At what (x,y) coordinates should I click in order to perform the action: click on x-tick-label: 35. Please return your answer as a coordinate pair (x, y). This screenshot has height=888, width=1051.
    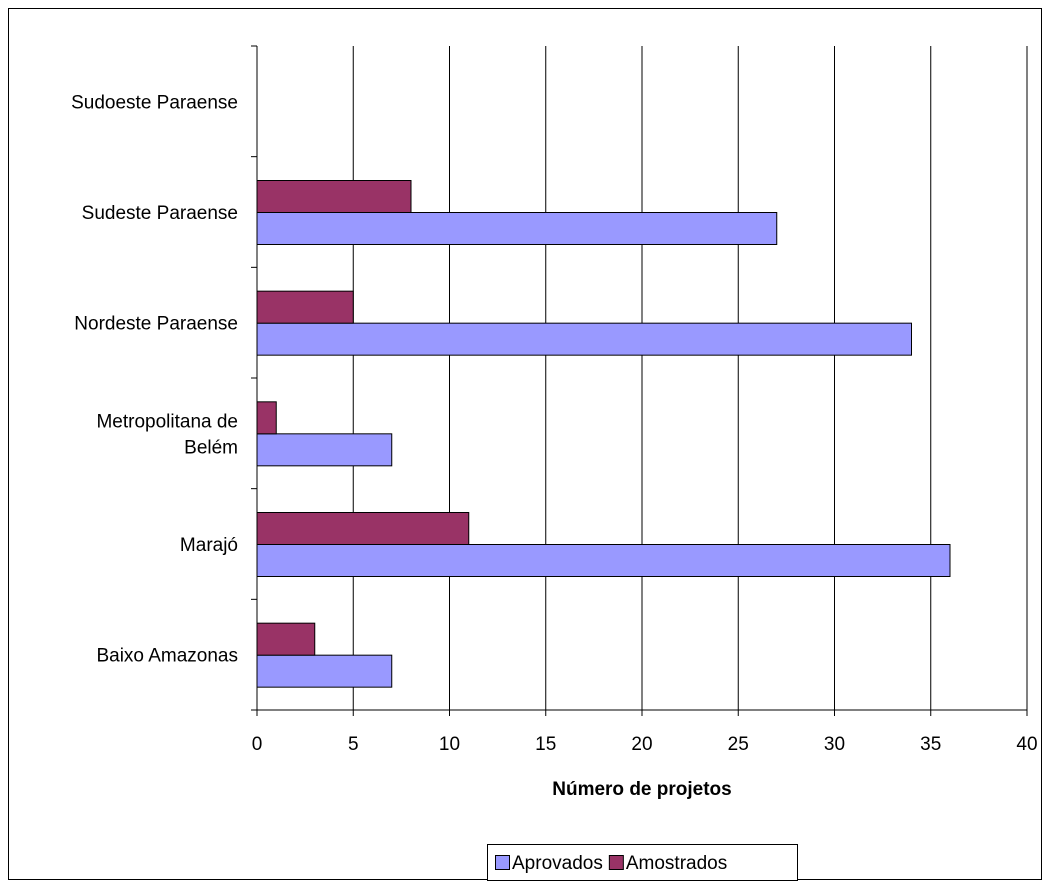
    Looking at the image, I should click on (930, 744).